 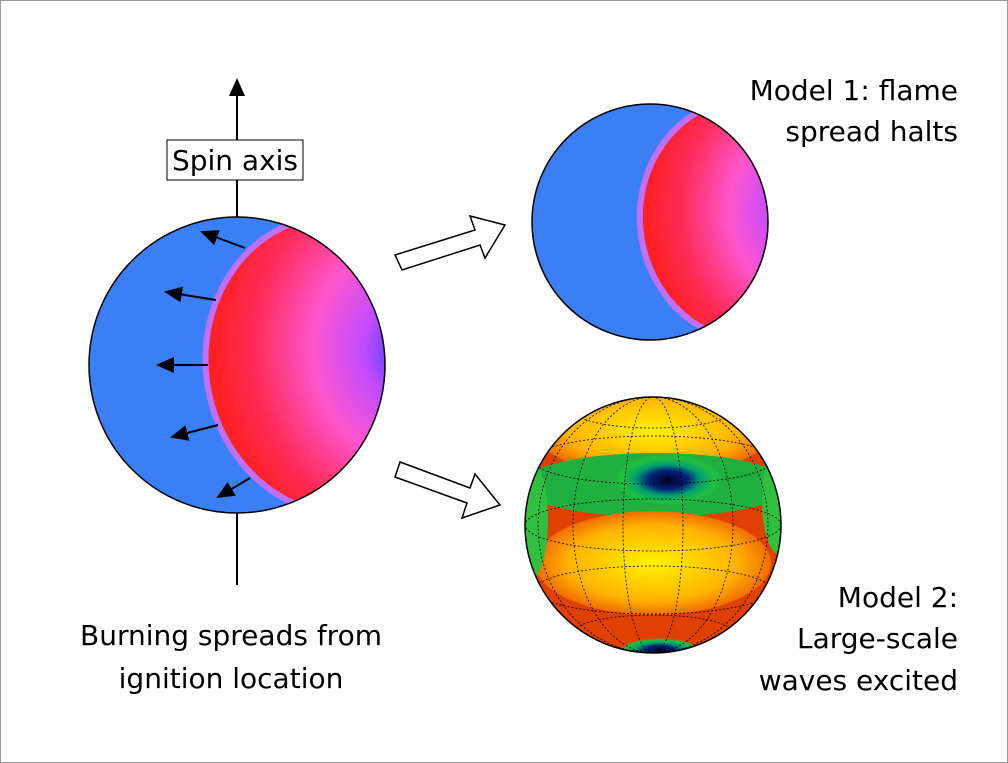 I want to click on ignition-caption: Burning spreads from, so click(x=231, y=635).